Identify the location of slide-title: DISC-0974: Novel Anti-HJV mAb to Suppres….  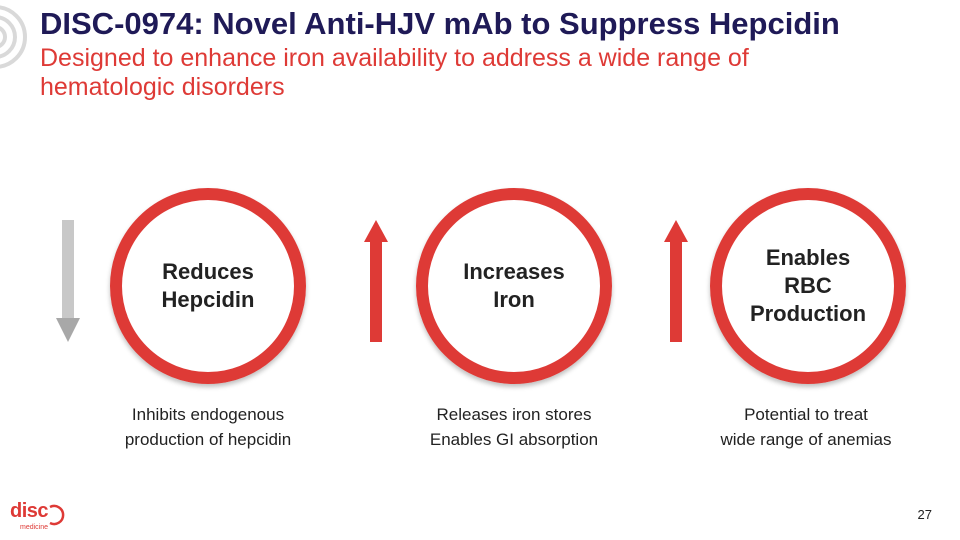
(440, 23).